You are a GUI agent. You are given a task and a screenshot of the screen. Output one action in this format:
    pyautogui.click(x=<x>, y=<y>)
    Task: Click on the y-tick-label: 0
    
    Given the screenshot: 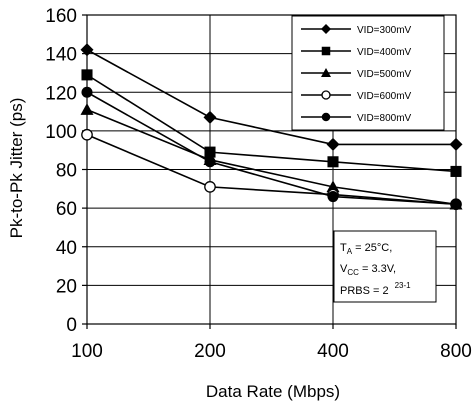 What is the action you would take?
    pyautogui.click(x=71, y=325)
    